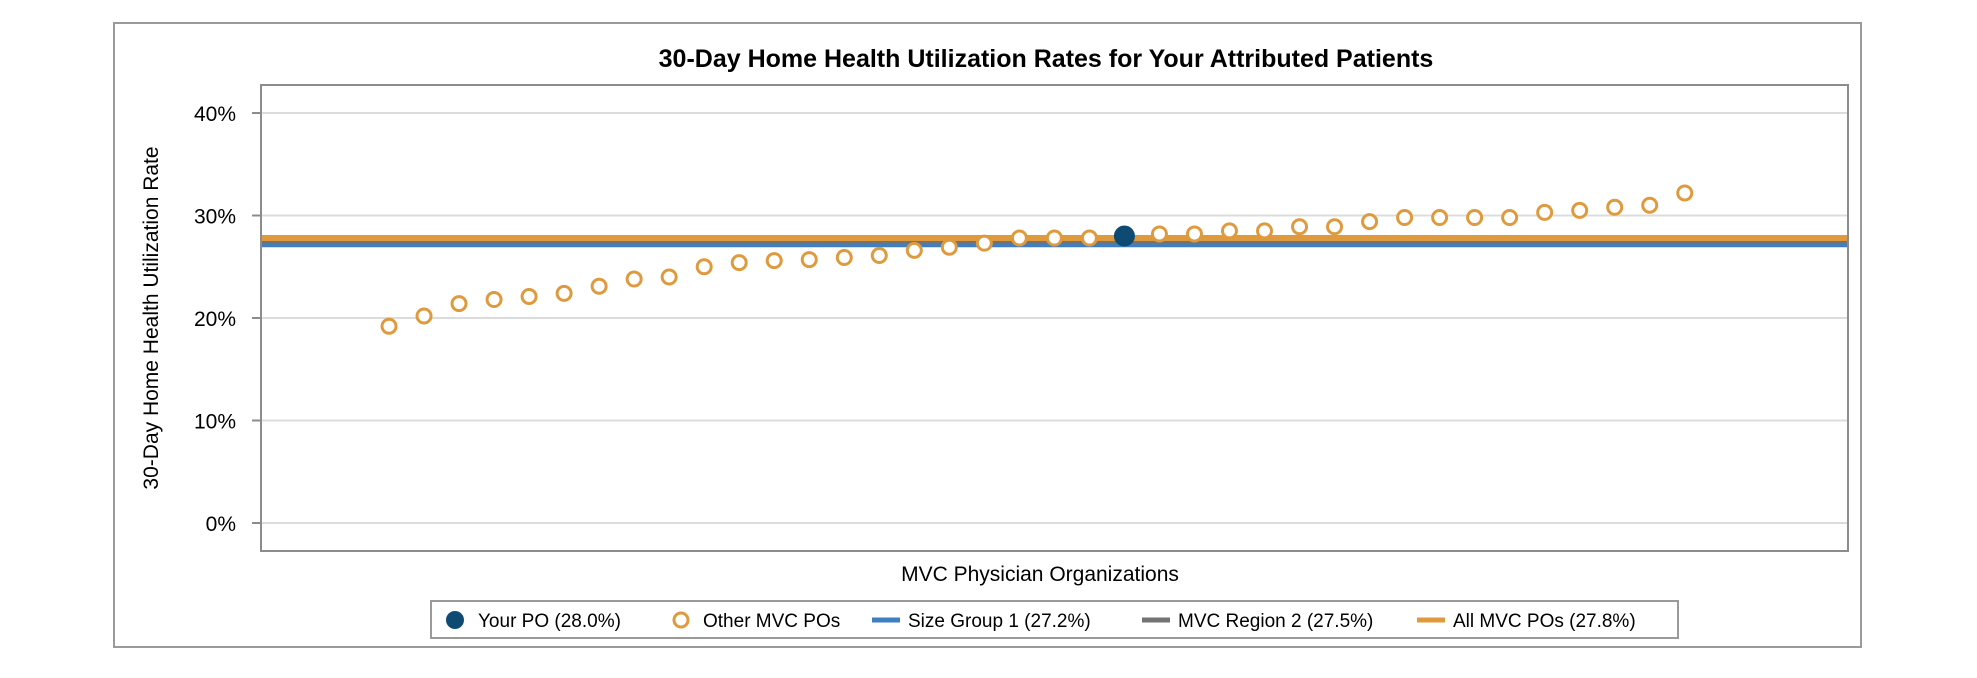 The height and width of the screenshot is (678, 1977). Describe the element at coordinates (999, 621) in the screenshot. I see `legend-label: Size Group 1 (27.2%)` at that location.